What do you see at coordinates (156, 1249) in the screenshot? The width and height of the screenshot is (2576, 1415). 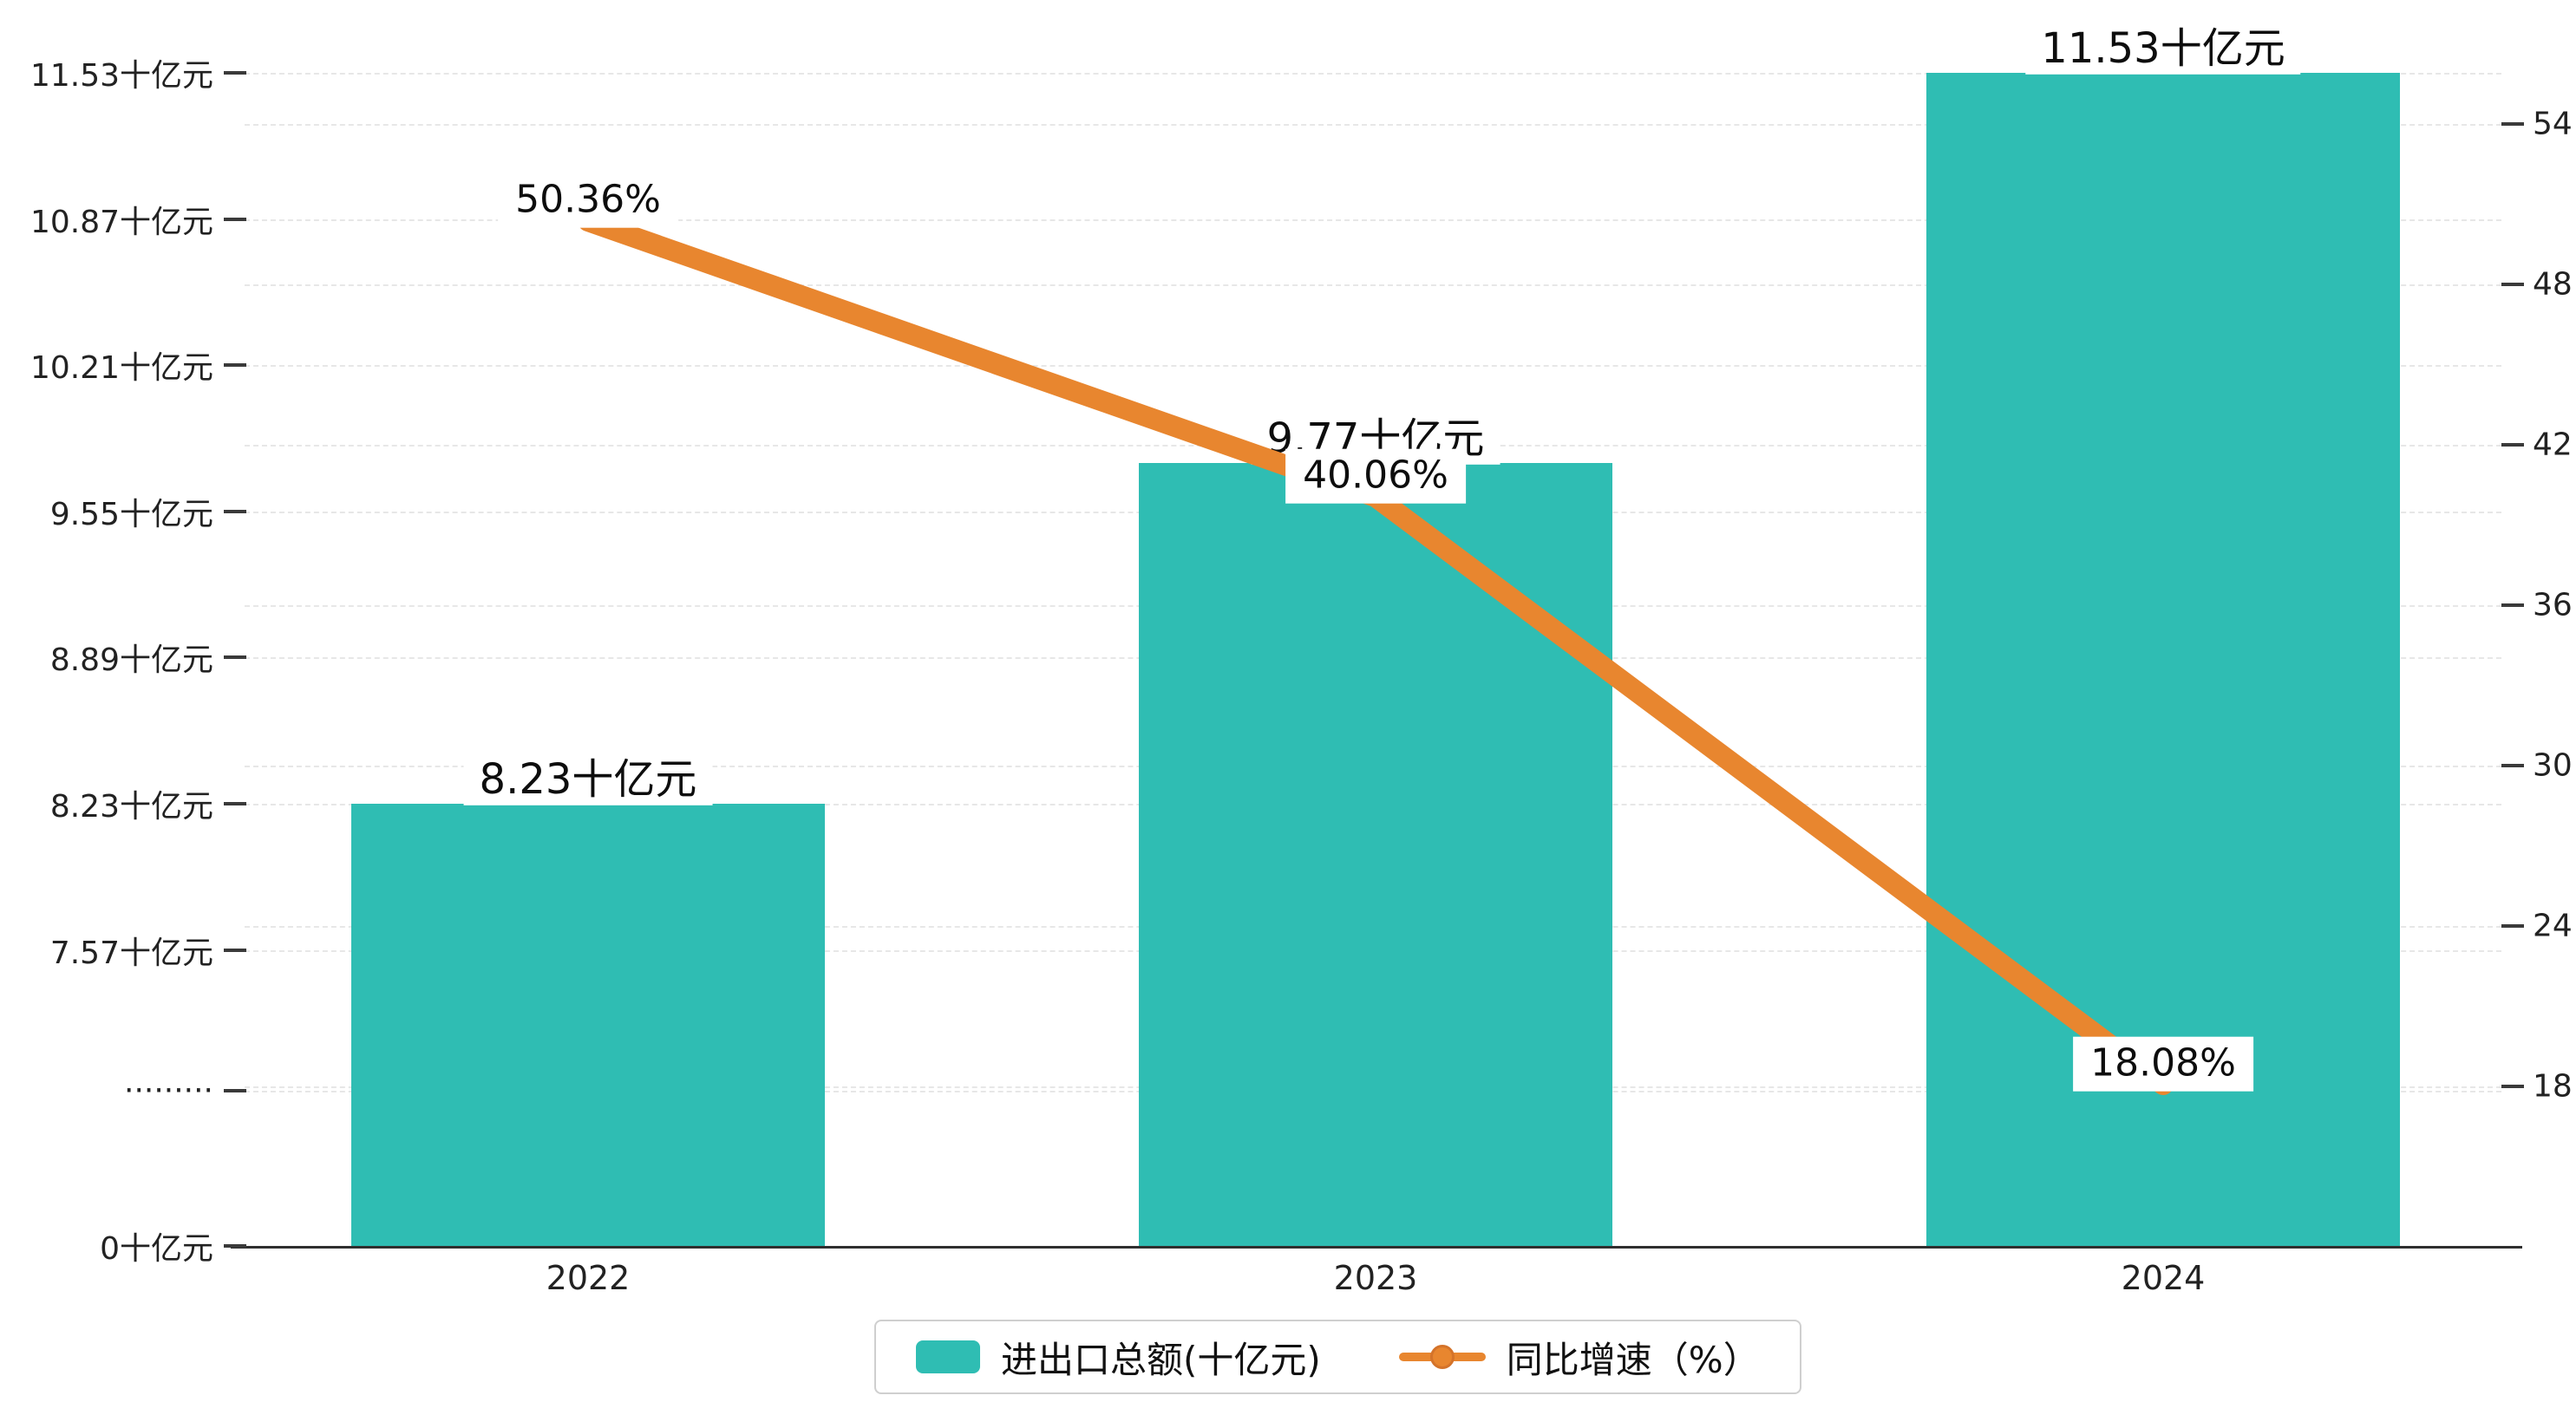 I see `left-axis-tick-label: 0十亿元` at bounding box center [156, 1249].